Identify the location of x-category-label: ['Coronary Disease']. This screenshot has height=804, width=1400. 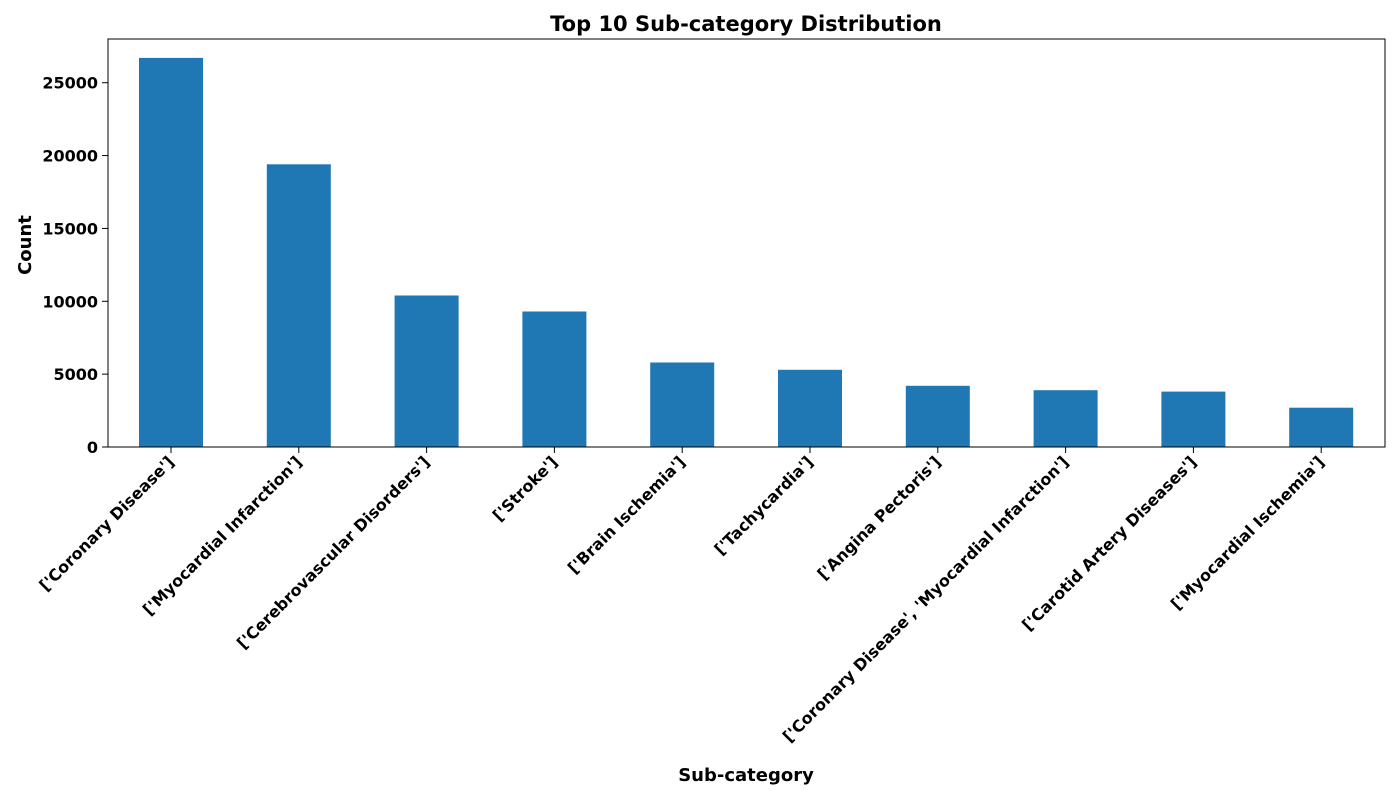
(106, 523).